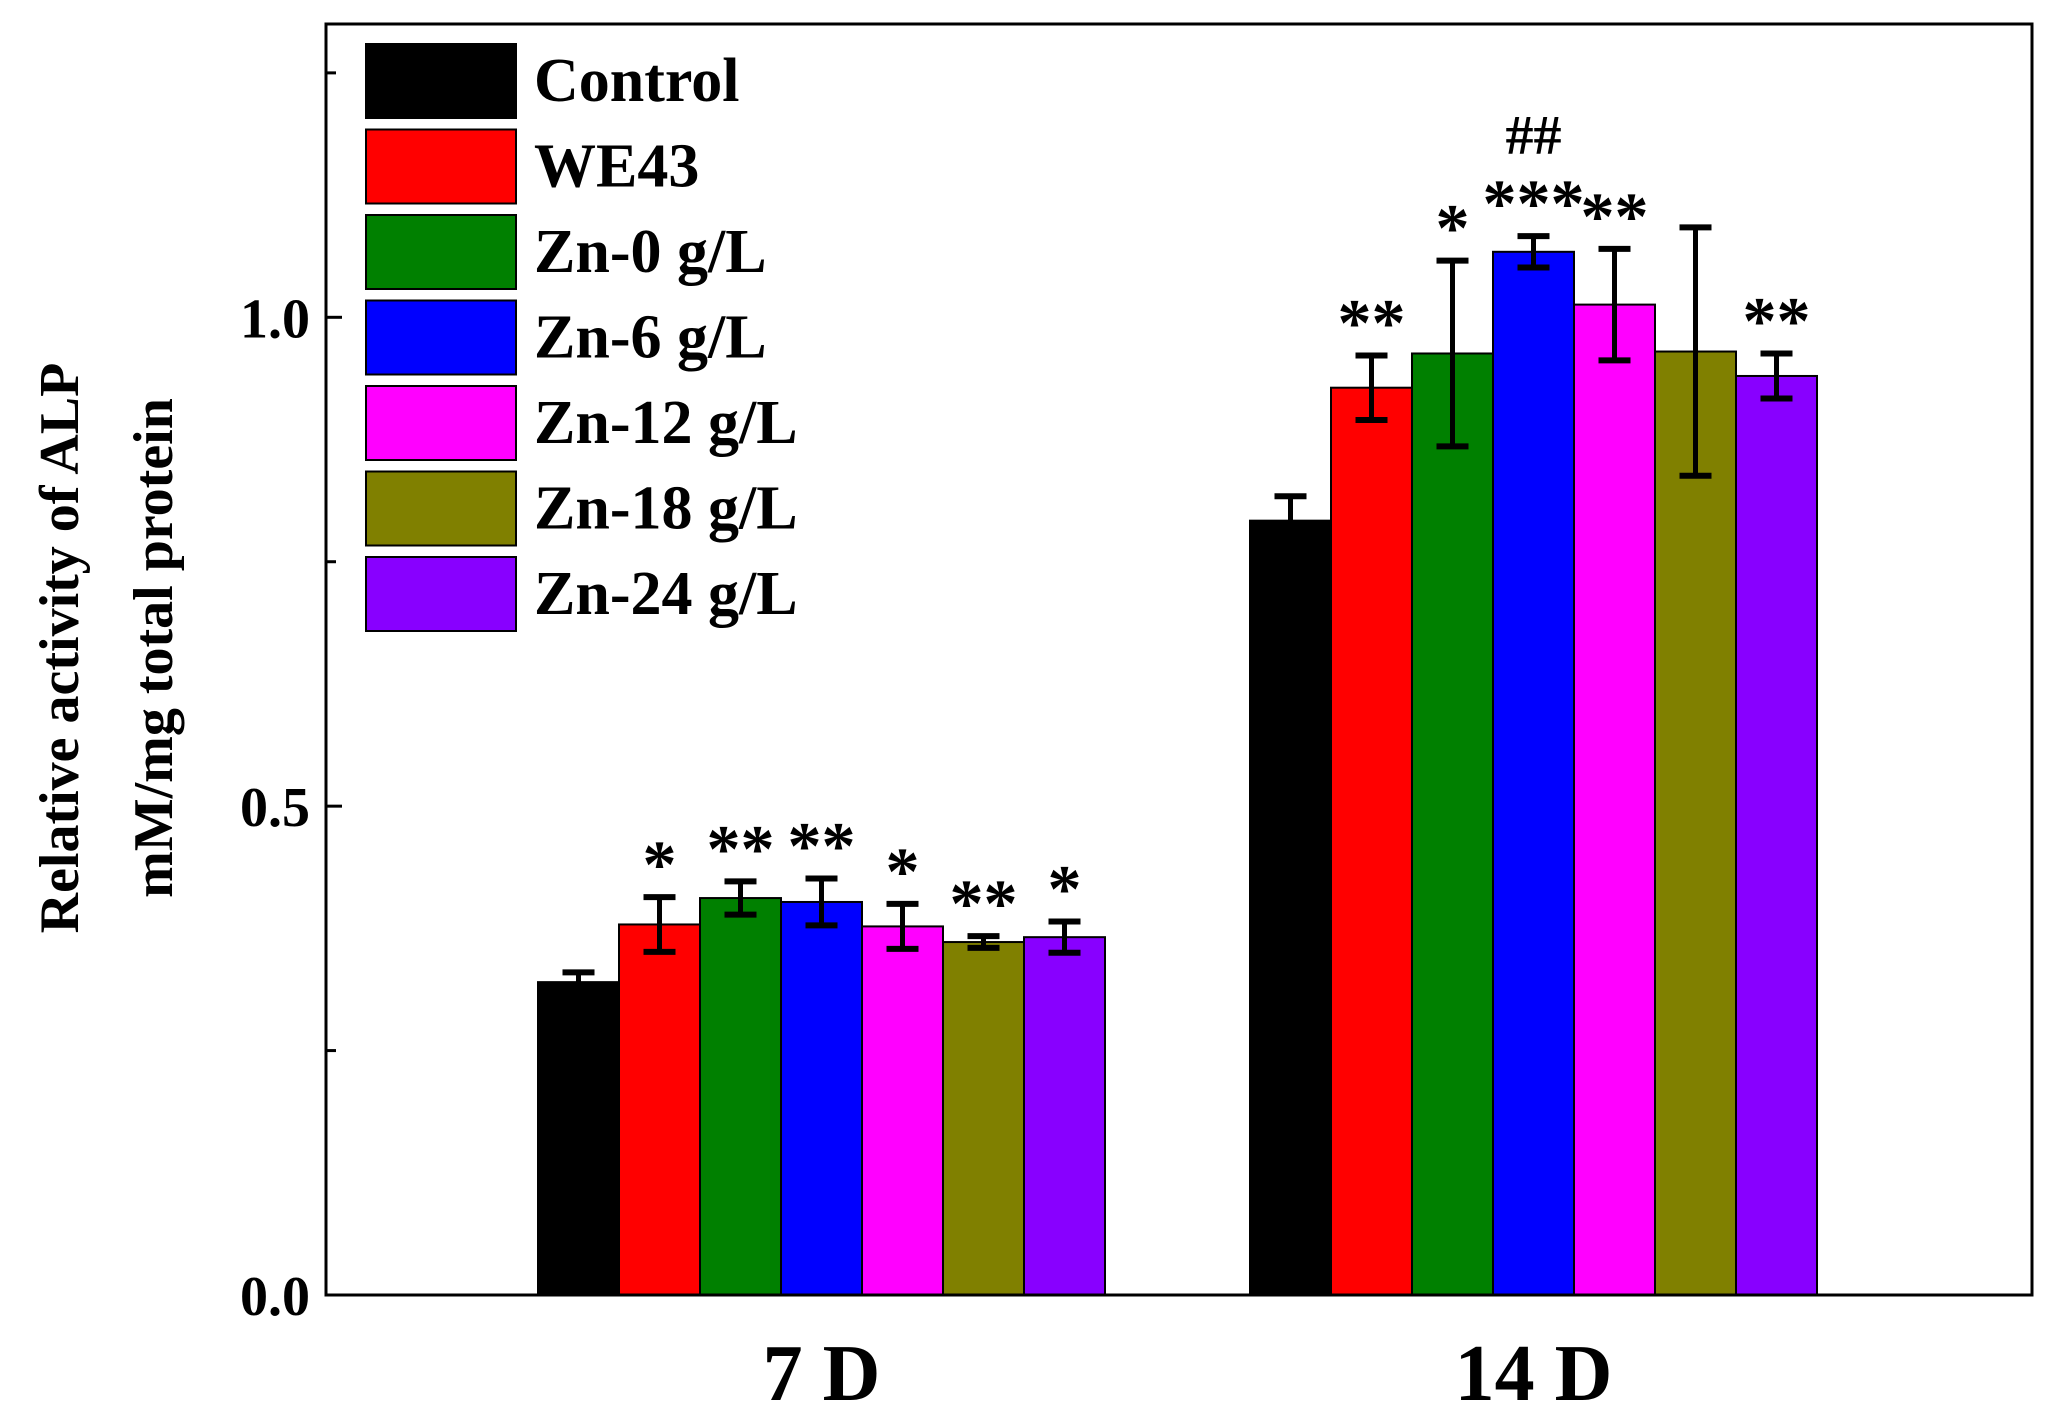  I want to click on error-bar-control-14-d, so click(1290, 521).